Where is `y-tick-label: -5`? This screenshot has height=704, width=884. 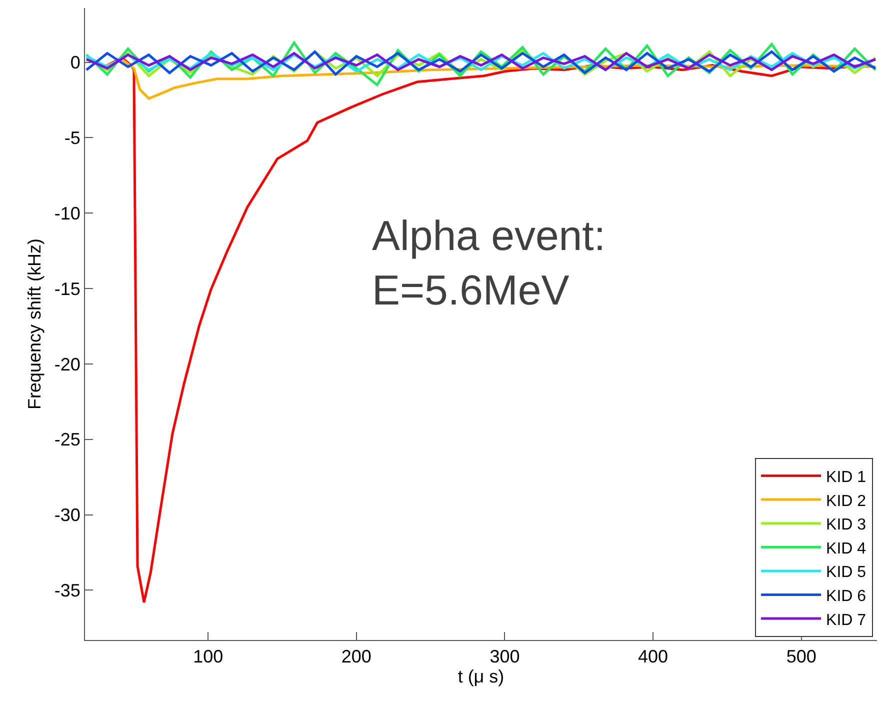
y-tick-label: -5 is located at coordinates (72, 138).